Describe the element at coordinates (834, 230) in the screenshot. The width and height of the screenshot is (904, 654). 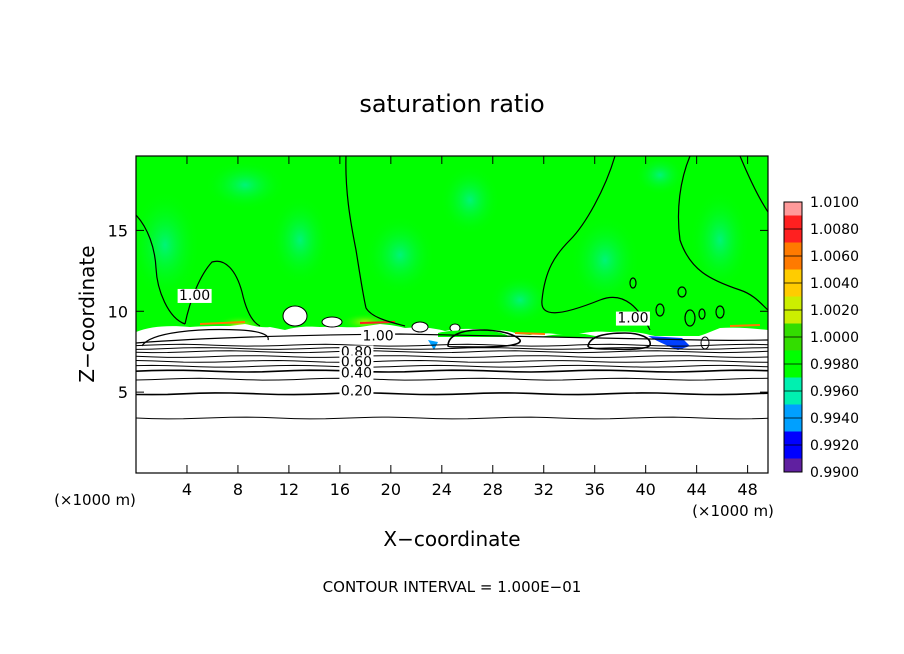
I see `colorbar-label: 1.0080` at that location.